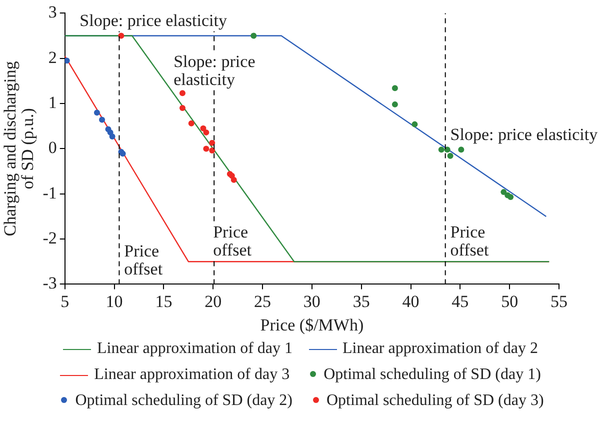 This screenshot has height=424, width=609. Describe the element at coordinates (183, 400) in the screenshot. I see `legend-label: Optimal scheduling of SD (day 2)` at that location.